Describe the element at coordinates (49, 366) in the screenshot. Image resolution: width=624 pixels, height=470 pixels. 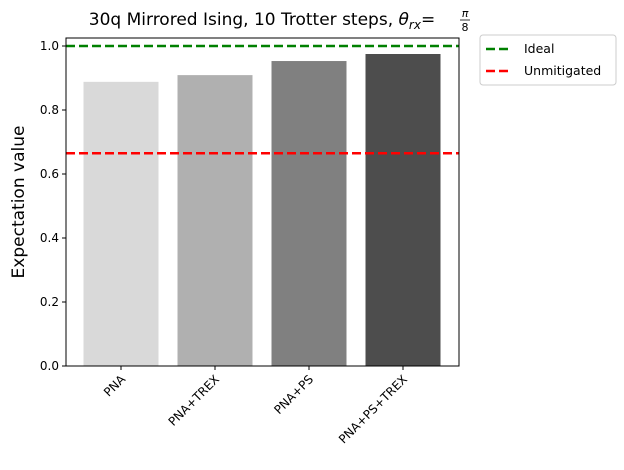
I see `y-tick-label: 0.0` at that location.